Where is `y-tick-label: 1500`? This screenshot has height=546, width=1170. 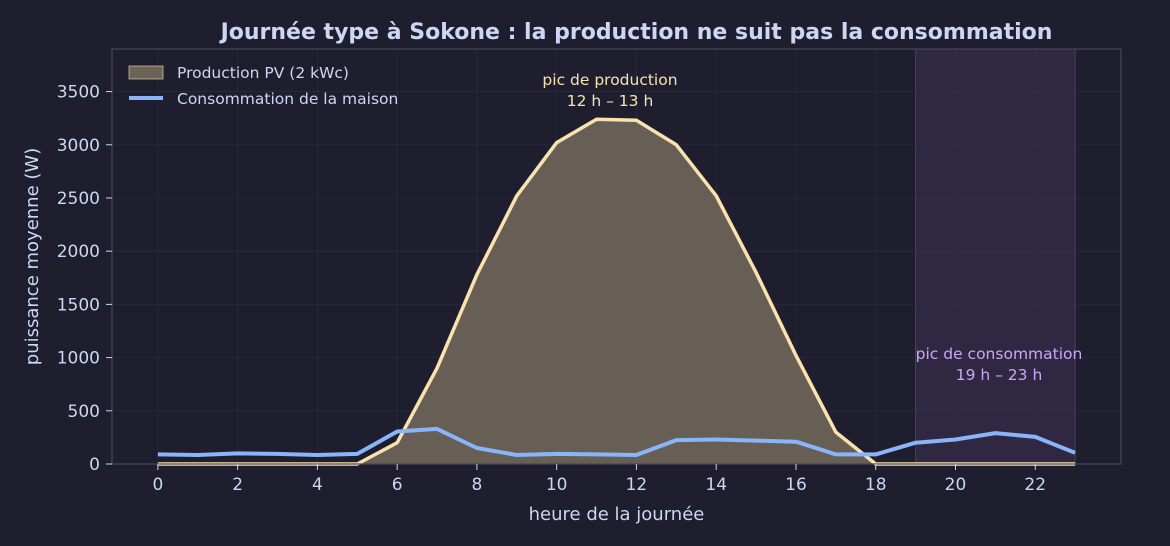
y-tick-label: 1500 is located at coordinates (78, 305).